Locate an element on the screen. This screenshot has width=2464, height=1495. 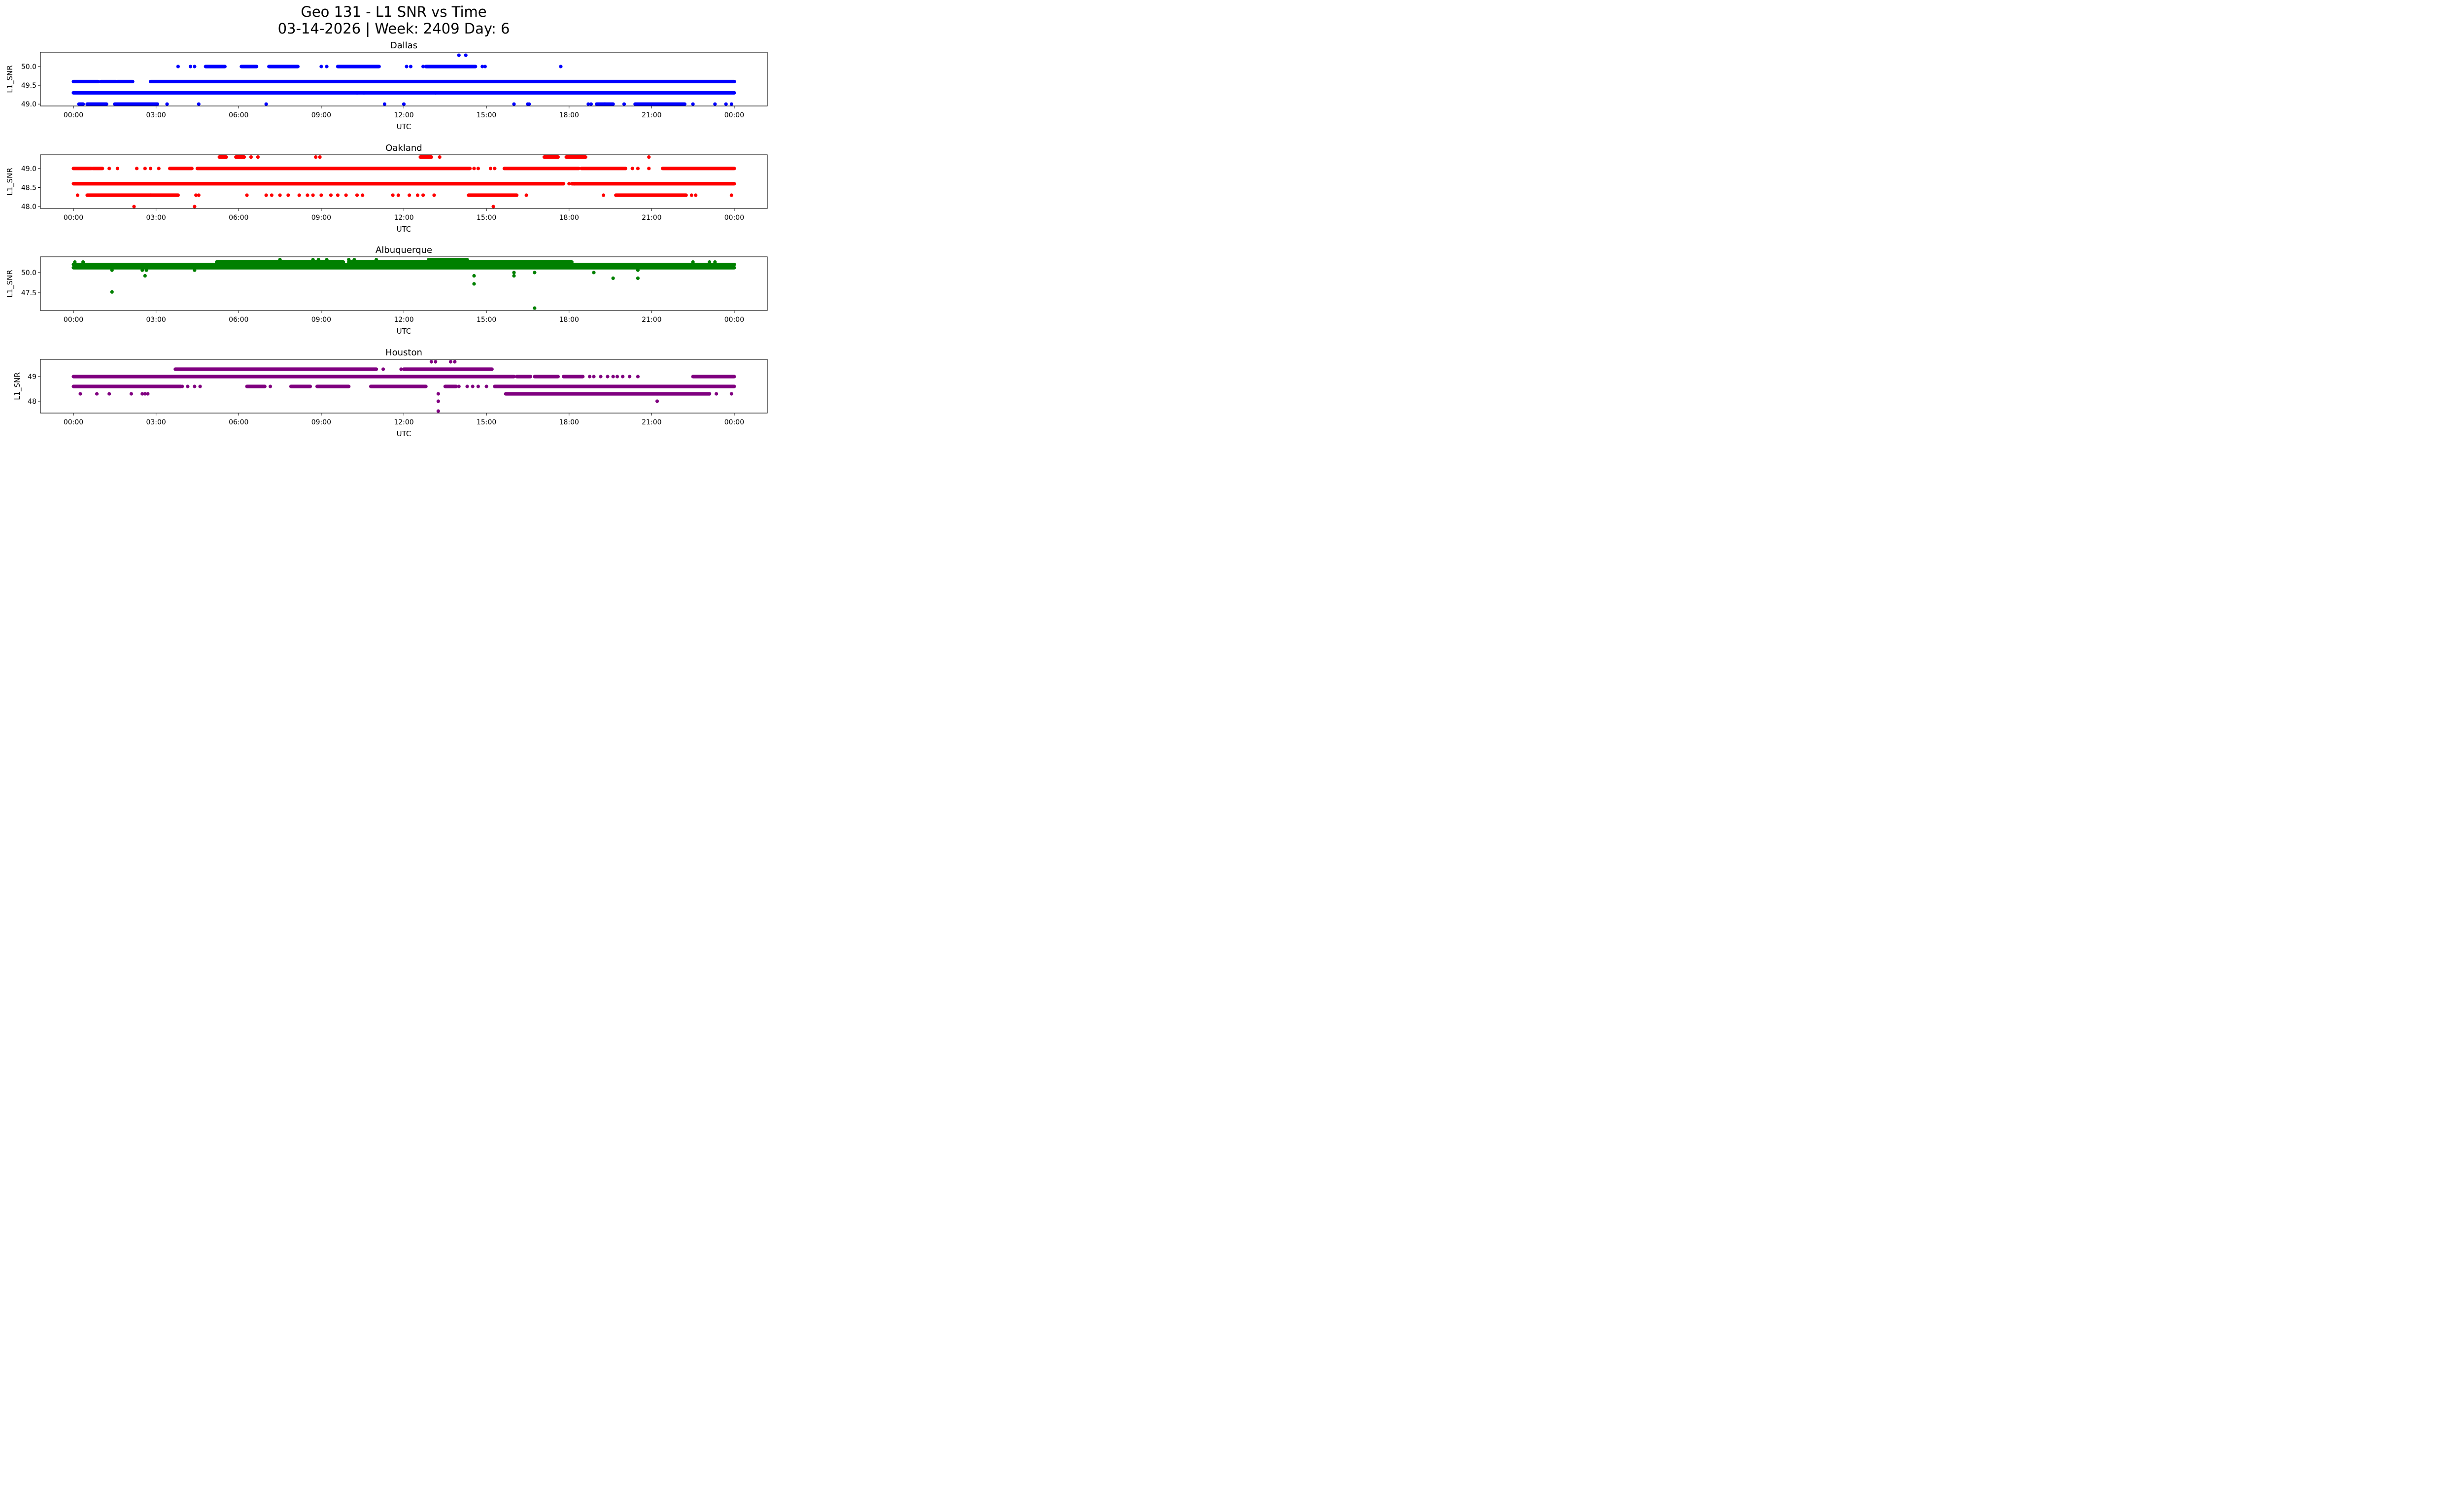
x-tick-label: 21:00 is located at coordinates (651, 320).